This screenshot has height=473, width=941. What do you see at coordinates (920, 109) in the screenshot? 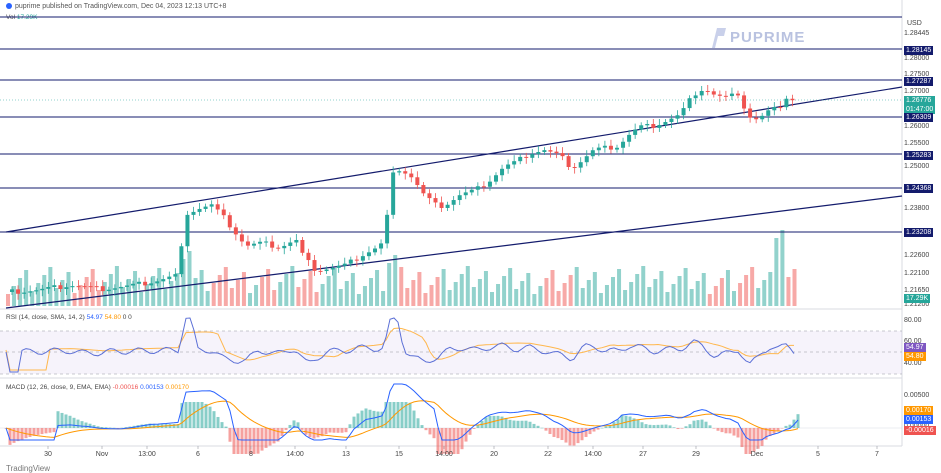
I see `bar-countdown: 01:47:00` at bounding box center [920, 109].